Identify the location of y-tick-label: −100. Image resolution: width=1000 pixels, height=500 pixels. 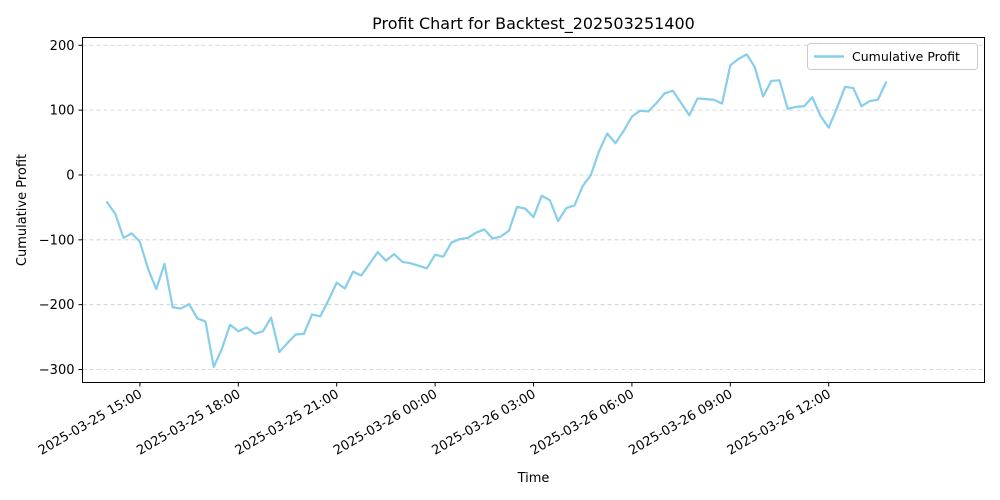
(57, 240).